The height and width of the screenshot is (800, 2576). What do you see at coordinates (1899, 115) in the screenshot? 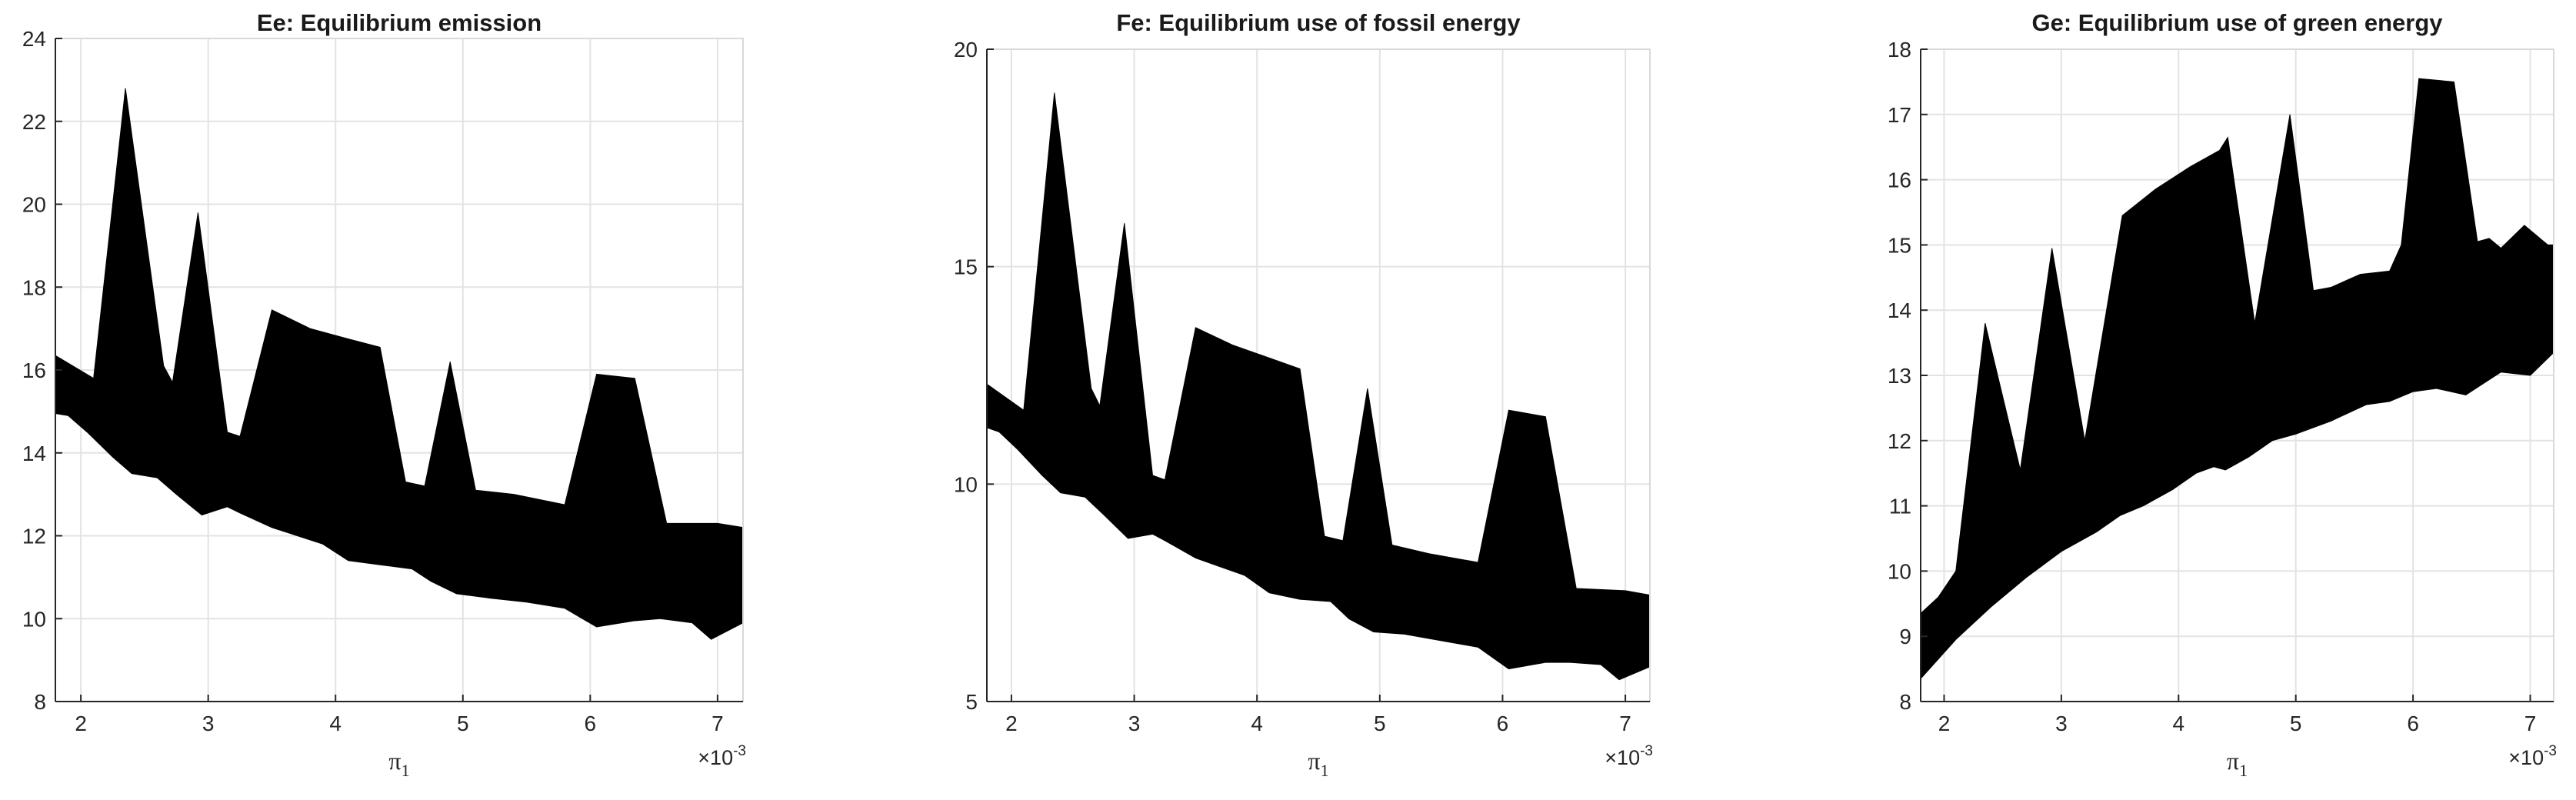
I see `y-tick-label: 17` at bounding box center [1899, 115].